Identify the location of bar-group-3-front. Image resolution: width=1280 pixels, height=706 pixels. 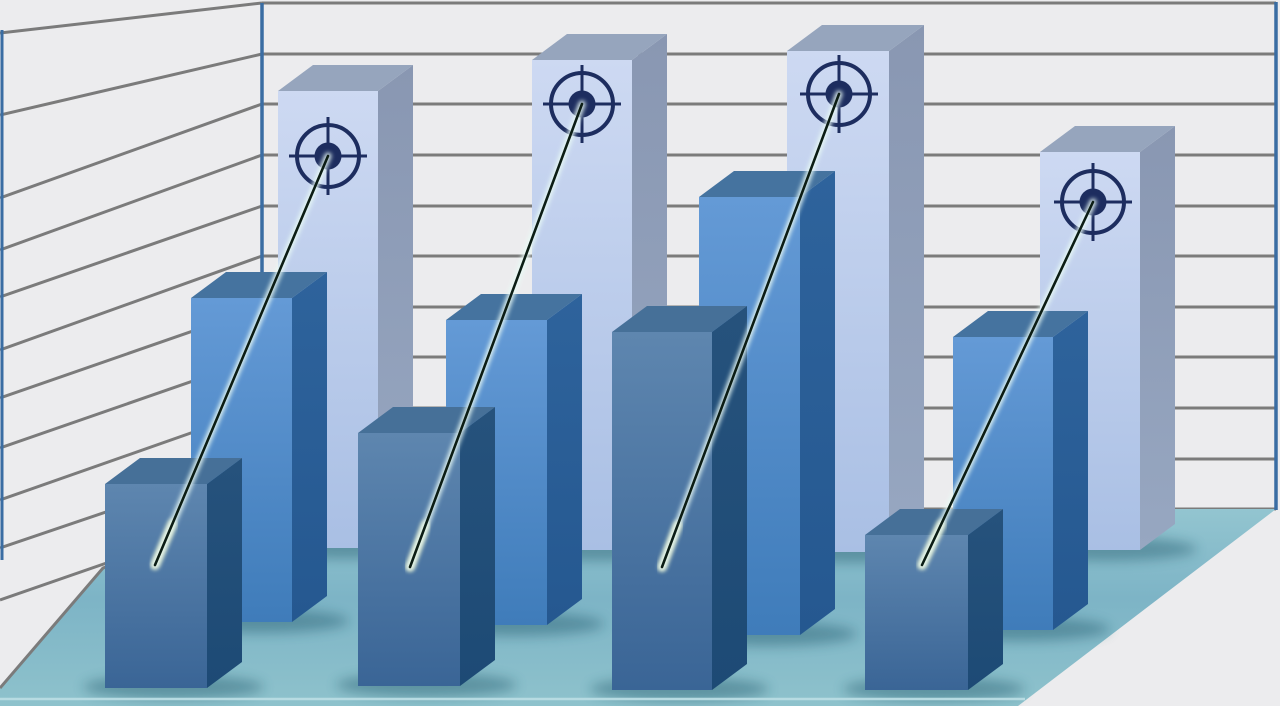
(679, 498).